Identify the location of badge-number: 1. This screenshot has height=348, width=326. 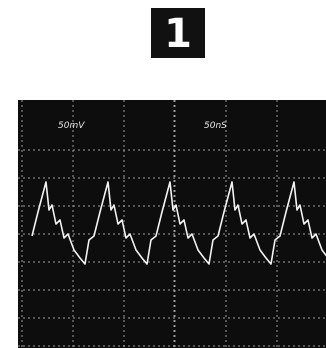
(178, 34).